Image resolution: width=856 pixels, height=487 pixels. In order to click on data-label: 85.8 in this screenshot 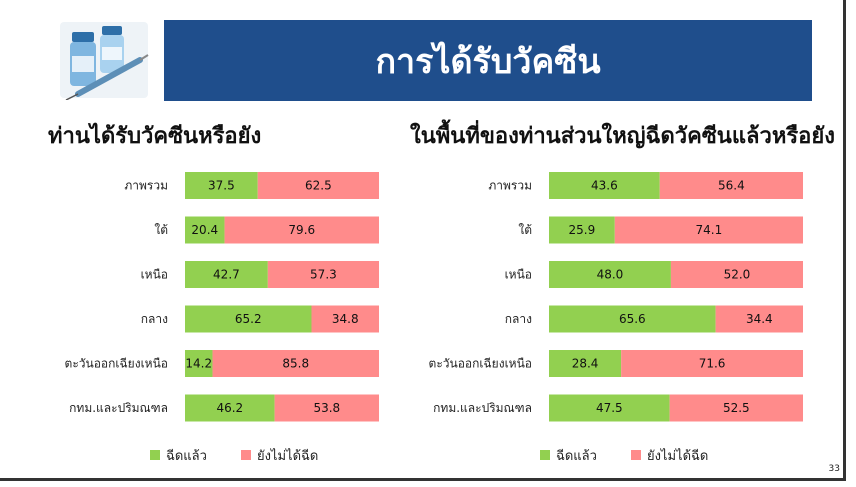, I will do `click(295, 364)`.